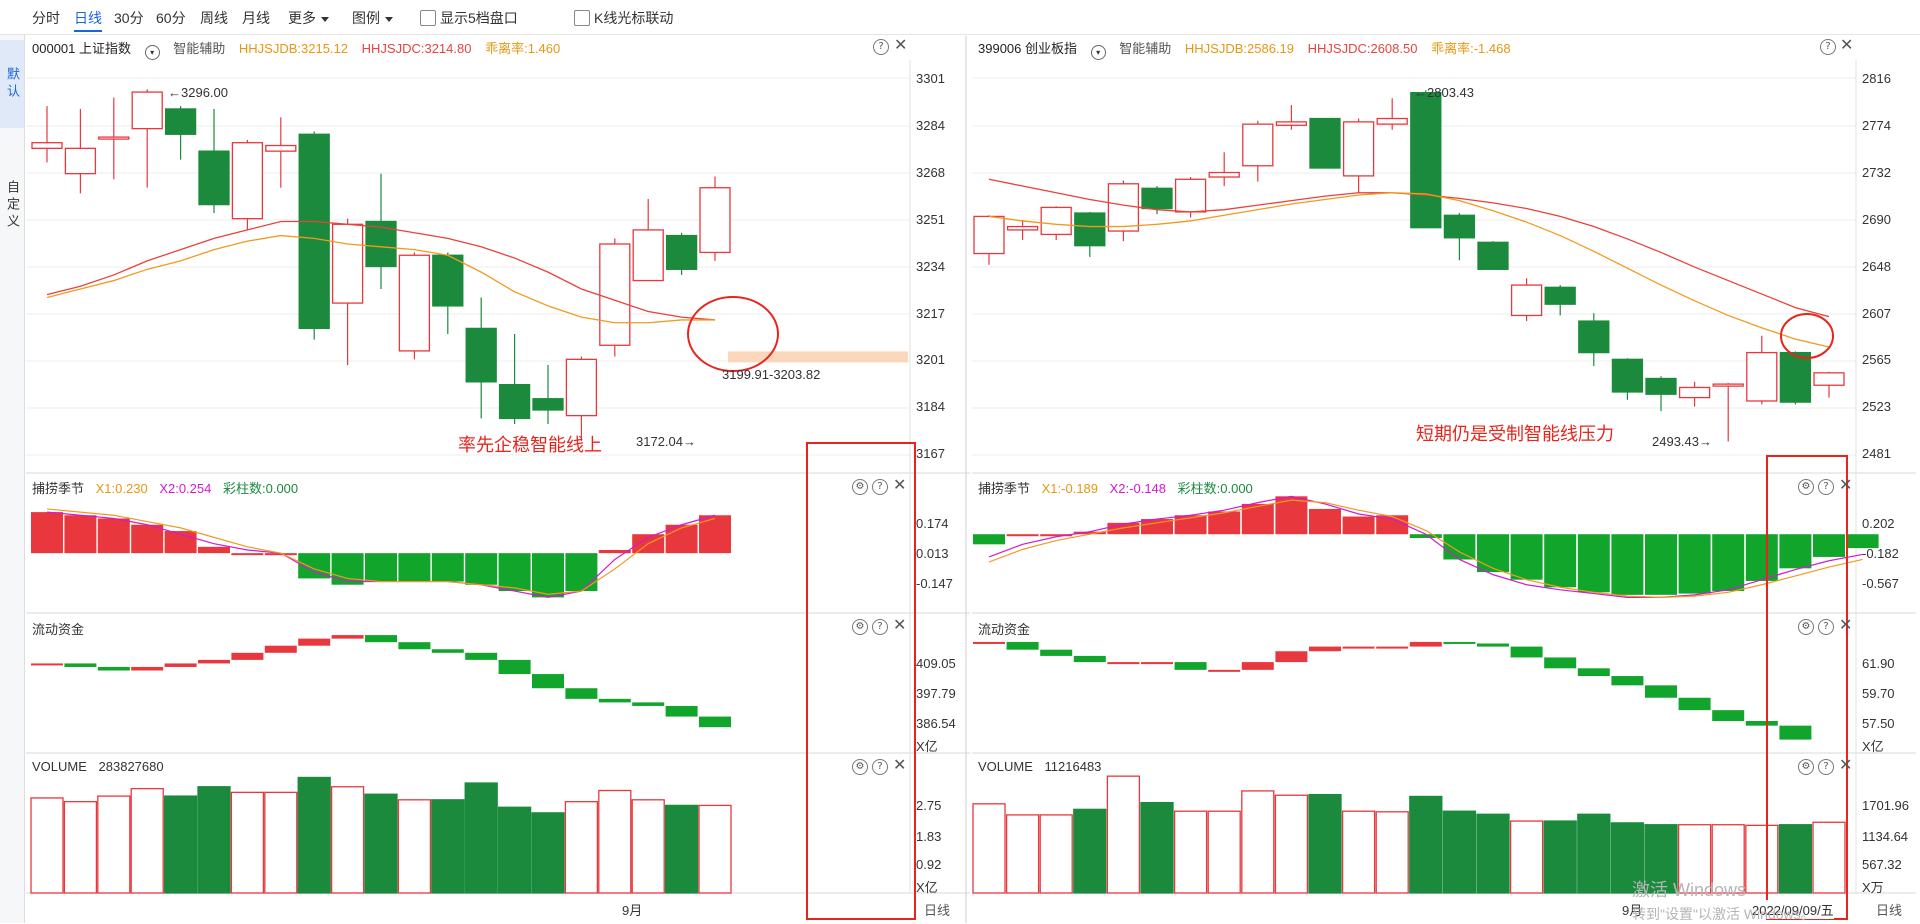 The height and width of the screenshot is (924, 1920). Describe the element at coordinates (623, 18) in the screenshot. I see `kline-cursor-link-checkbox: K线光标联动` at that location.